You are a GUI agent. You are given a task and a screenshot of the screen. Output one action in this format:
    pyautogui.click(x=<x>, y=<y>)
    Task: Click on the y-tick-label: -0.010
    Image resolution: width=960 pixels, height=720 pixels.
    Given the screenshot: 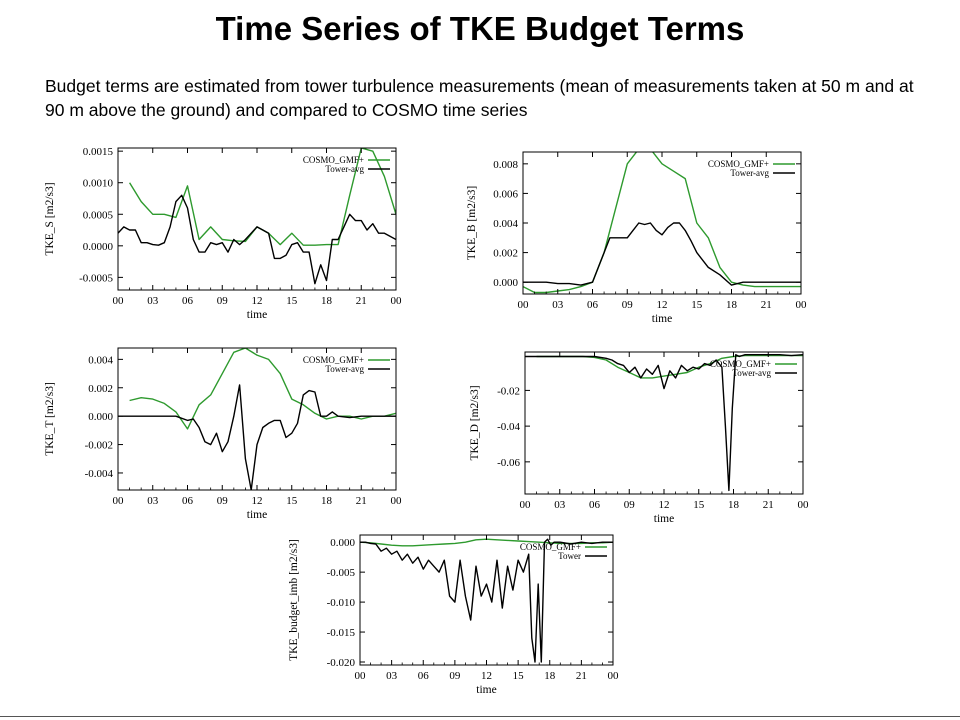 What is the action you would take?
    pyautogui.click(x=341, y=603)
    